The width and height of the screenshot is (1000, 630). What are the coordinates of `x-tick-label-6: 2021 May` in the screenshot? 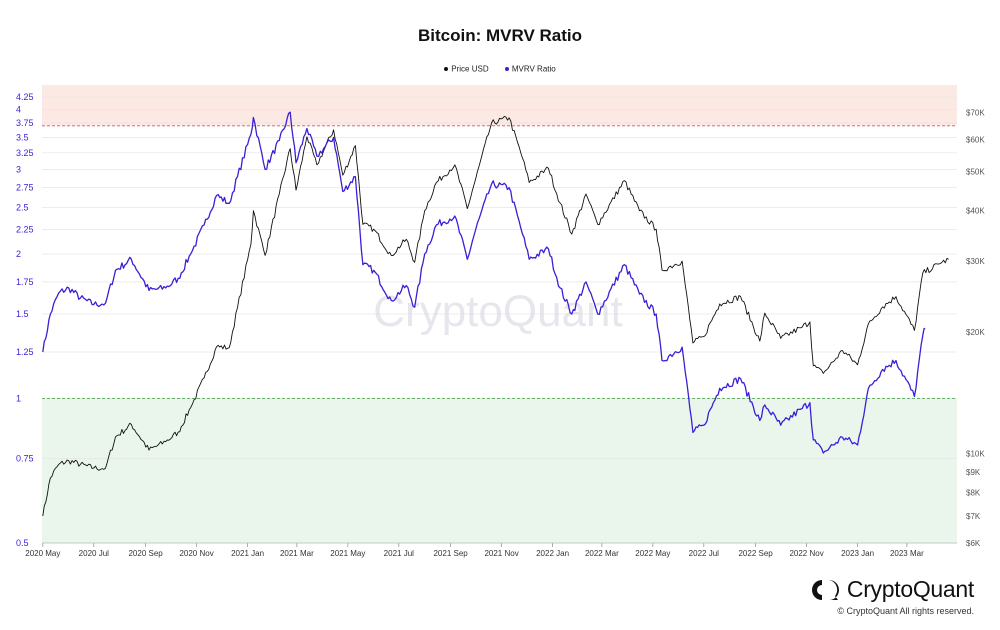 It's located at (347, 553).